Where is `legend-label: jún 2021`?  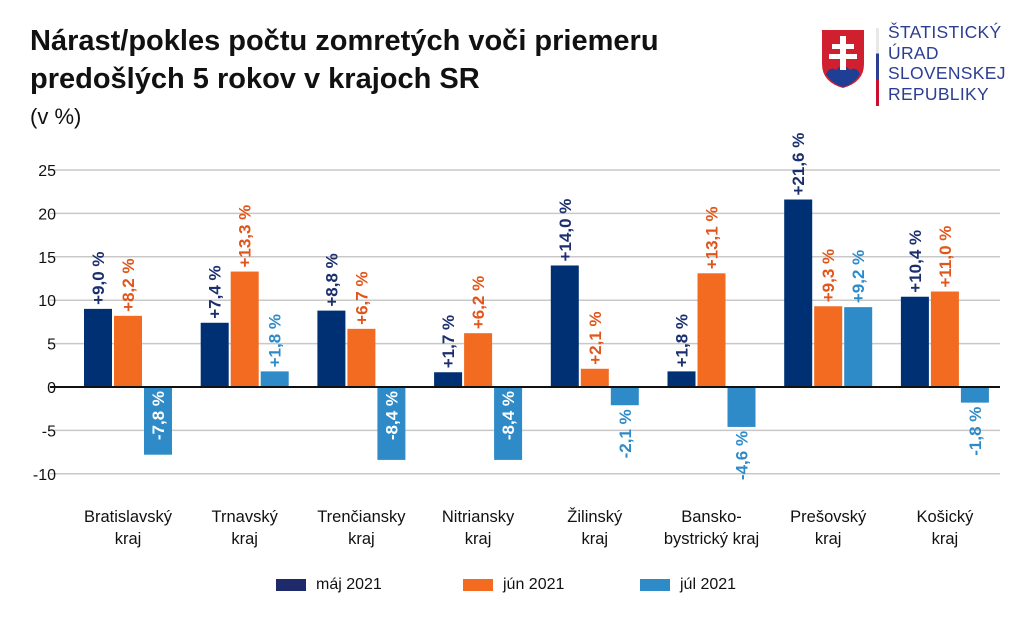 legend-label: jún 2021 is located at coordinates (534, 584).